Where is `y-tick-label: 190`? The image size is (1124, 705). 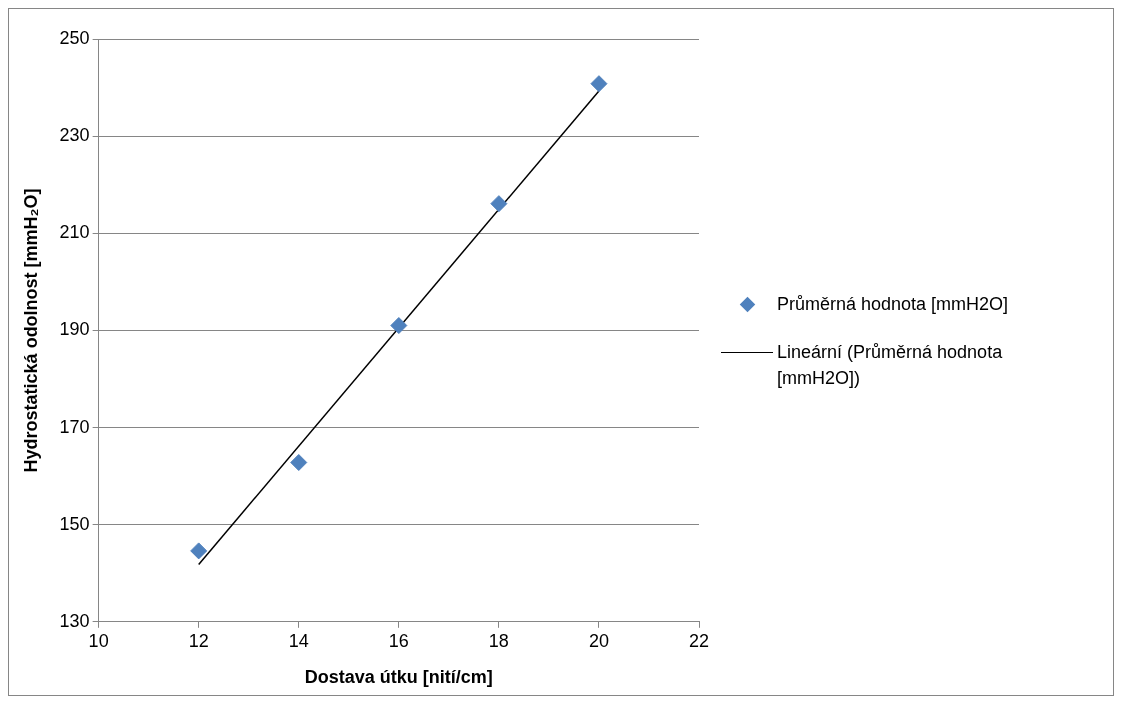
y-tick-label: 190 is located at coordinates (74, 329).